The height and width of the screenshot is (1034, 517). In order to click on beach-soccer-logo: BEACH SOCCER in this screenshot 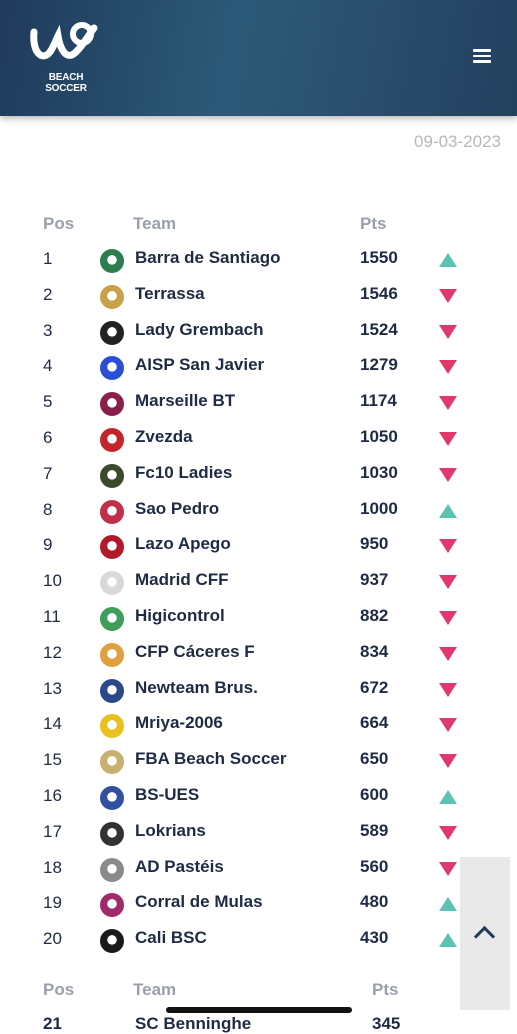, I will do `click(68, 58)`.